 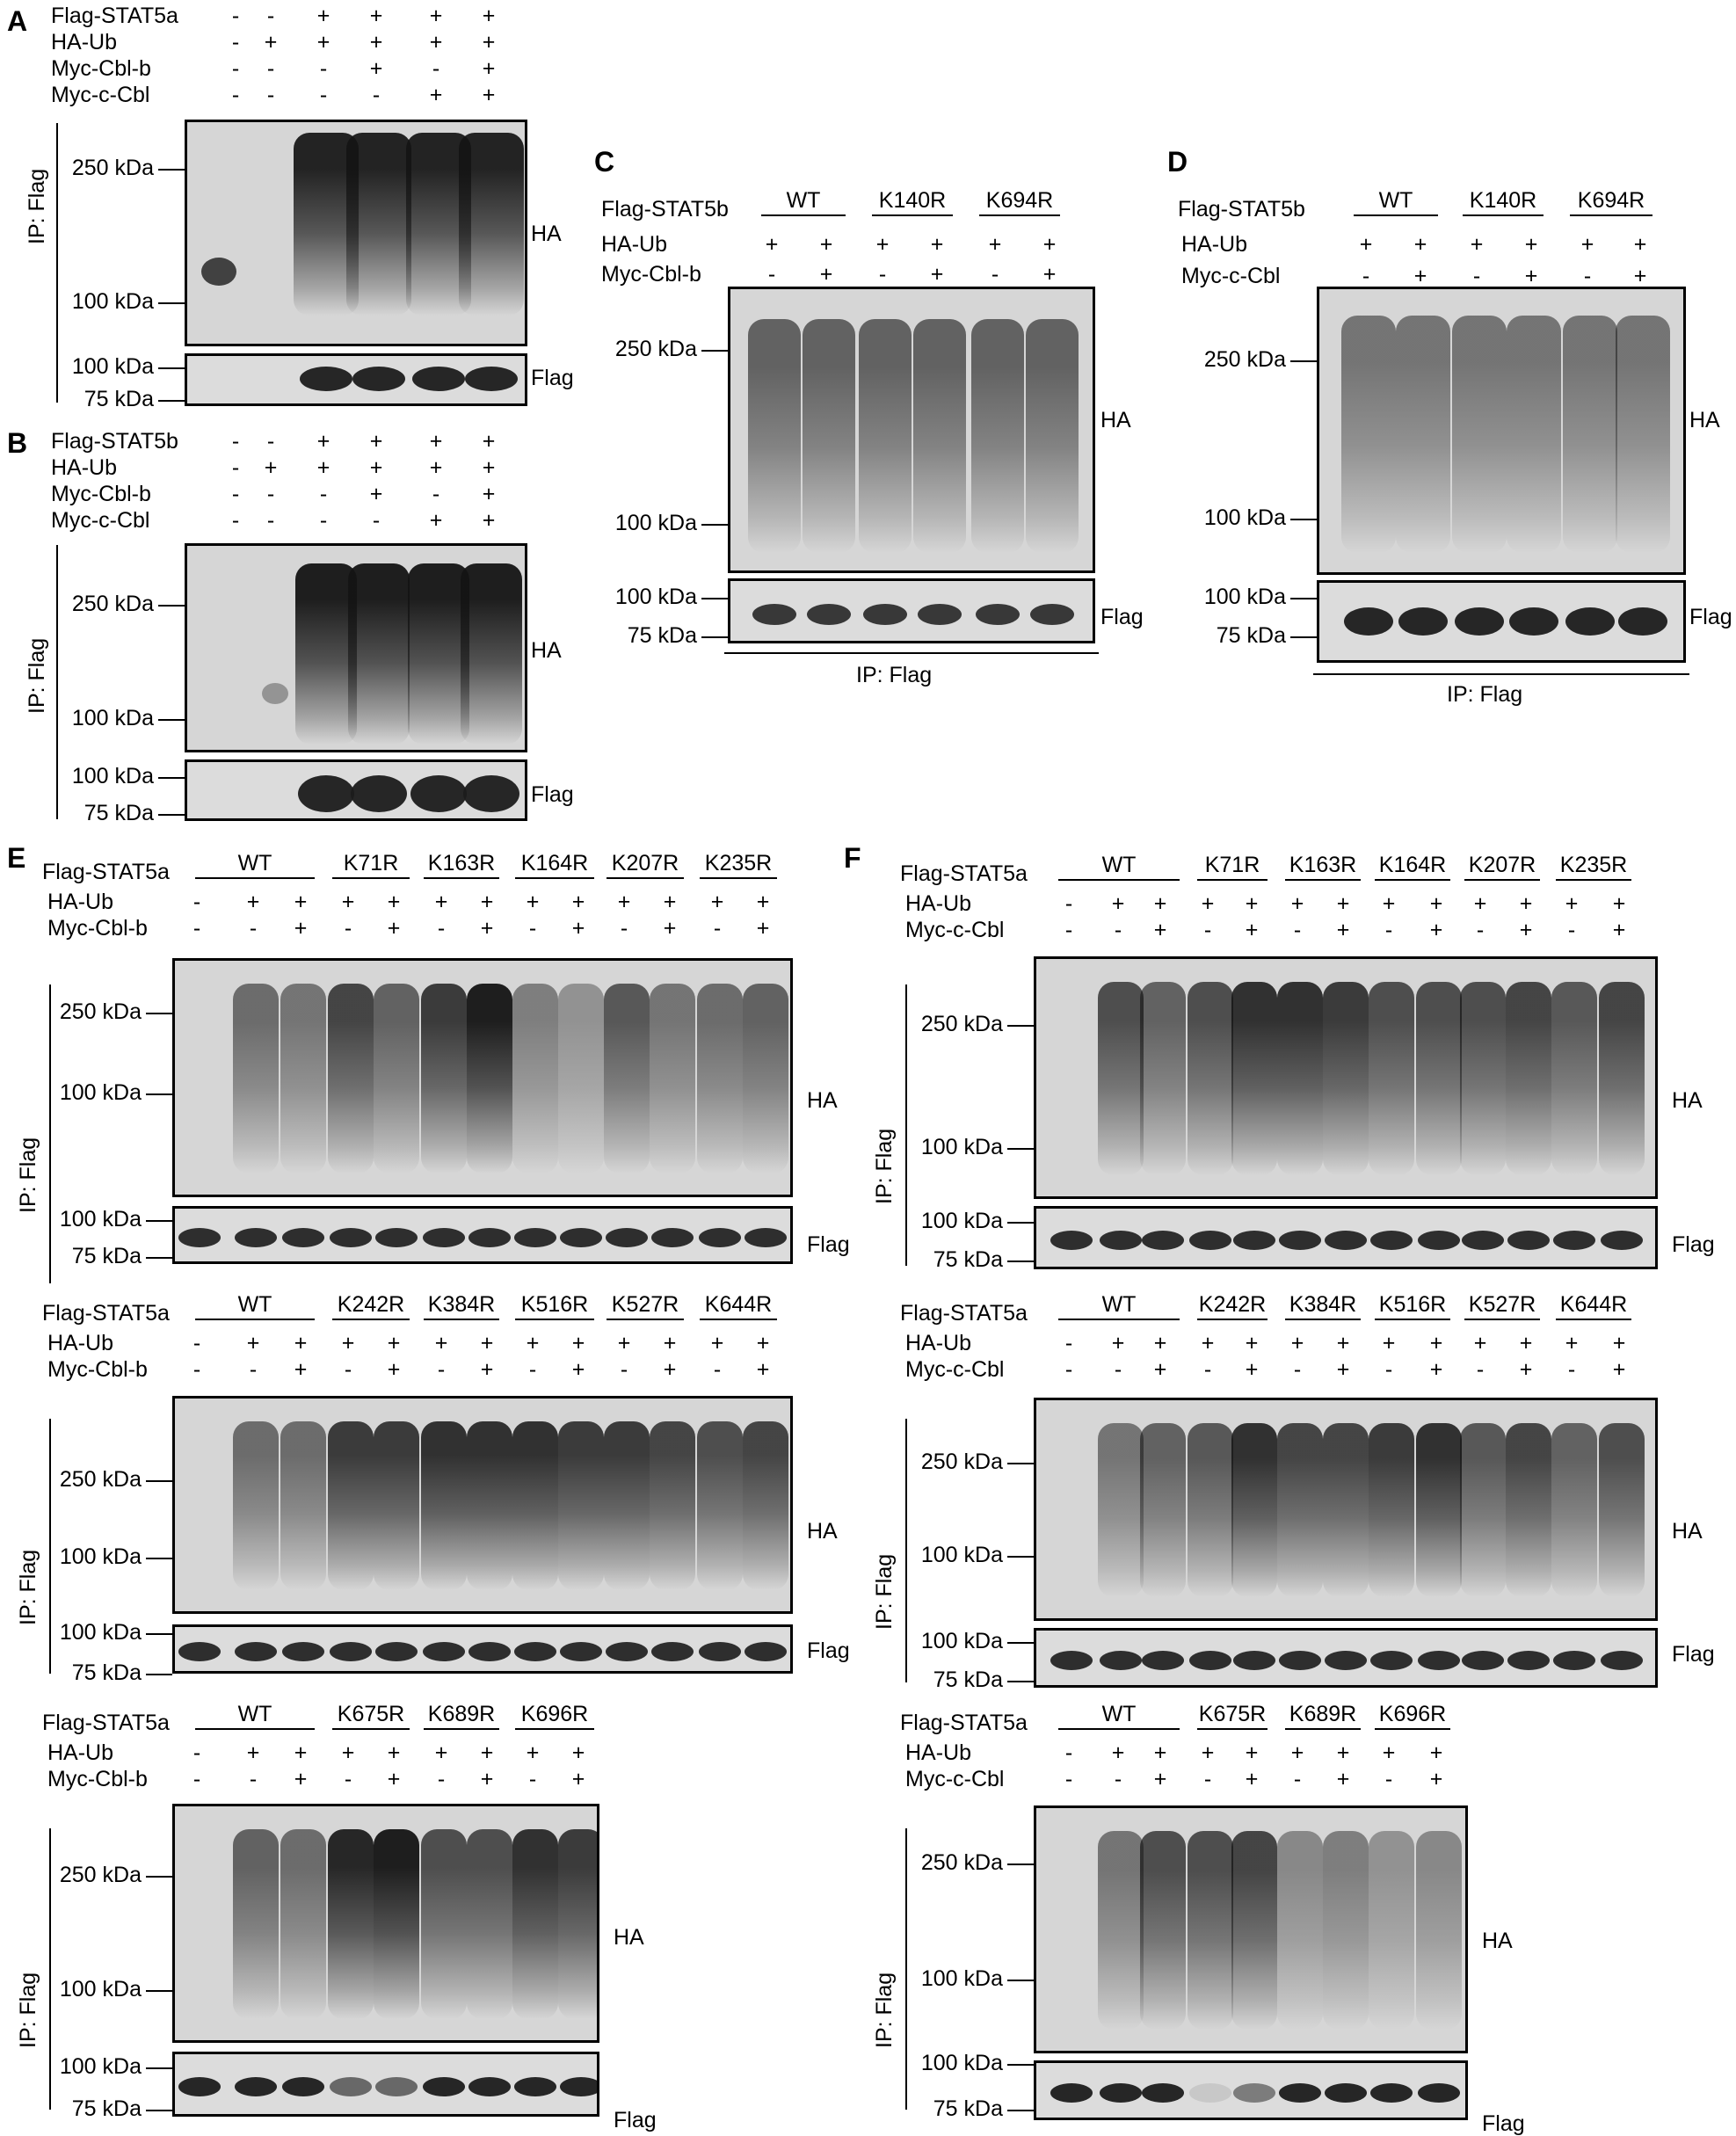 I want to click on ip-bracket, so click(x=50, y=1969).